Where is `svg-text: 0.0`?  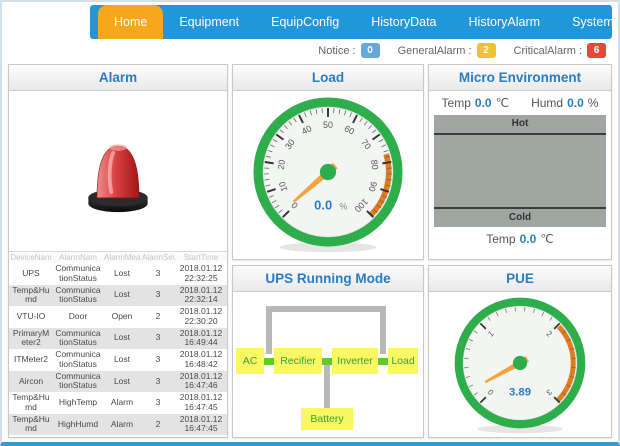 svg-text: 0.0 is located at coordinates (323, 204).